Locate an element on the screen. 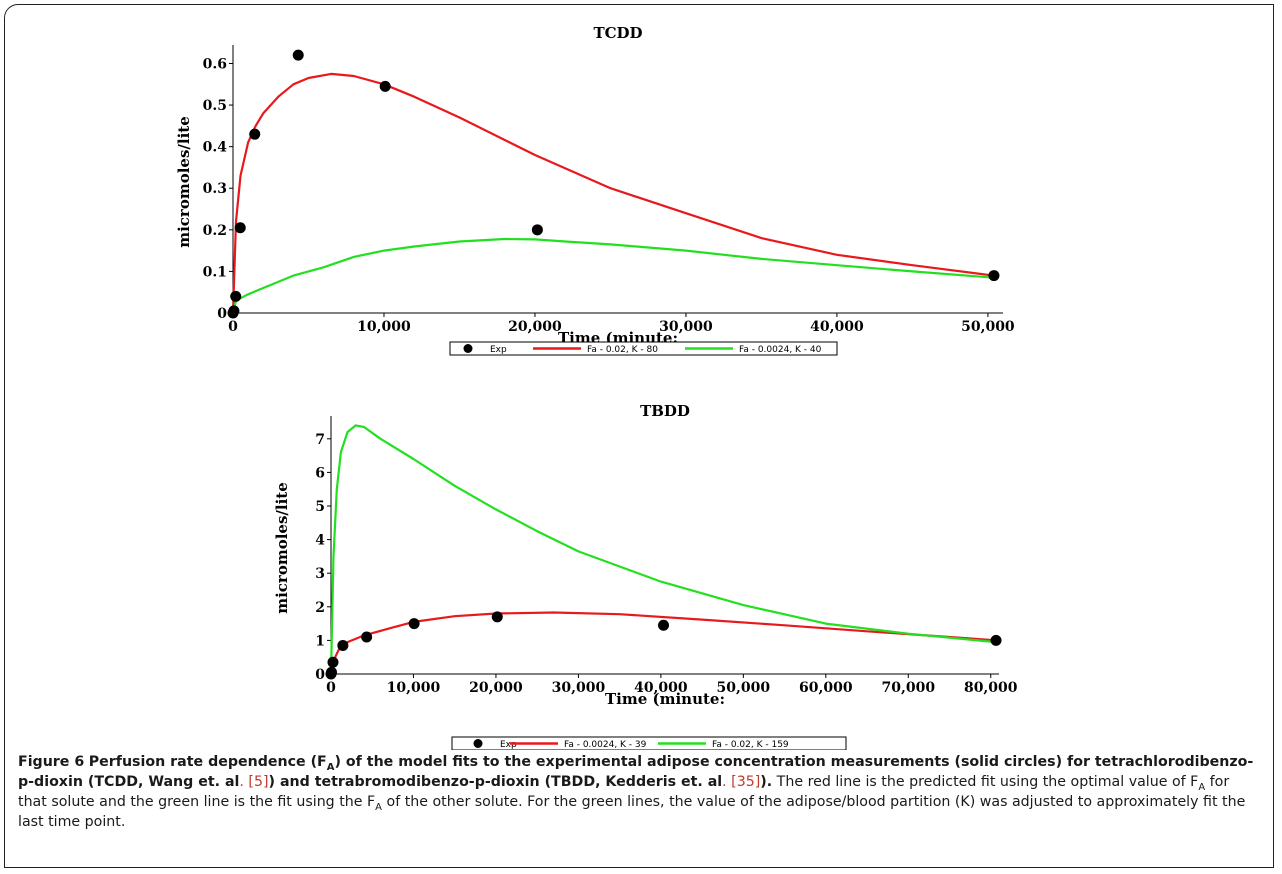 This screenshot has width=1282, height=874. y-tick-label: 0.4 is located at coordinates (215, 148).